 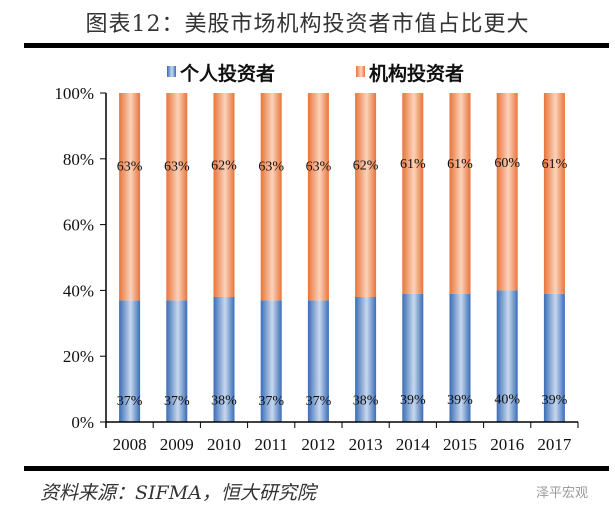 What do you see at coordinates (316, 45) in the screenshot?
I see `top-rule` at bounding box center [316, 45].